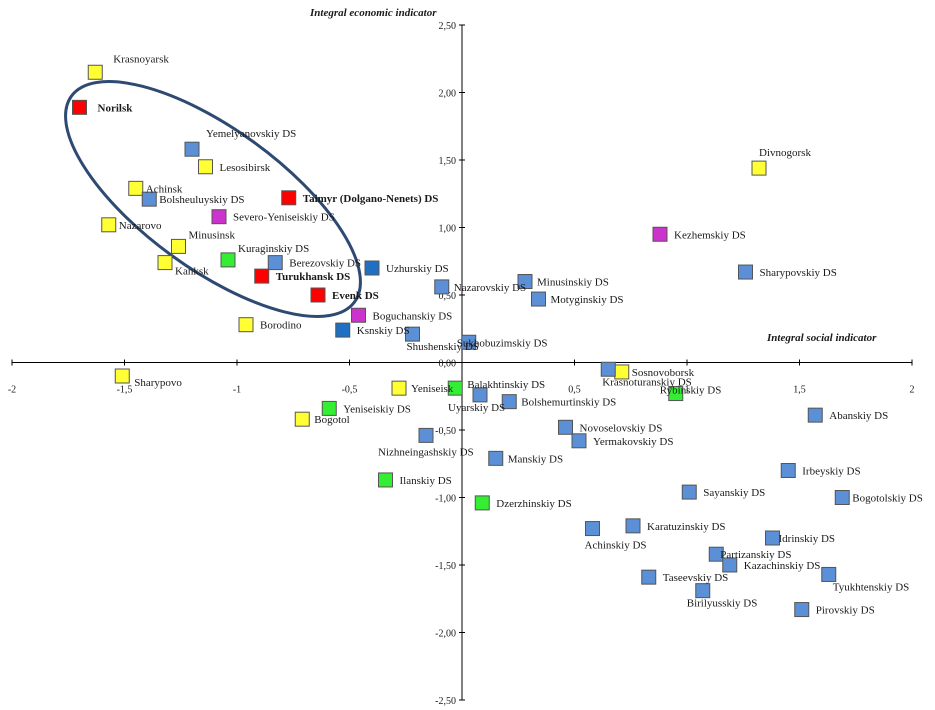  What do you see at coordinates (79, 107) in the screenshot?
I see `point-marker-norilsk` at bounding box center [79, 107].